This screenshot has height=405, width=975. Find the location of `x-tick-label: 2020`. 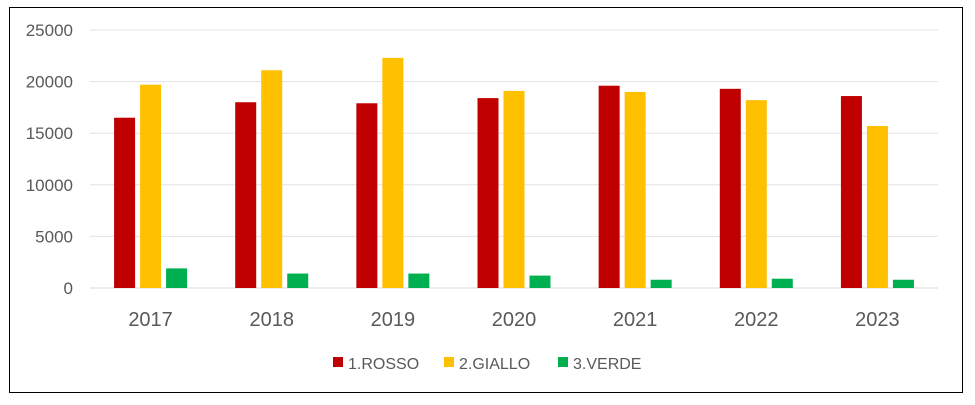

x-tick-label: 2020 is located at coordinates (514, 320).